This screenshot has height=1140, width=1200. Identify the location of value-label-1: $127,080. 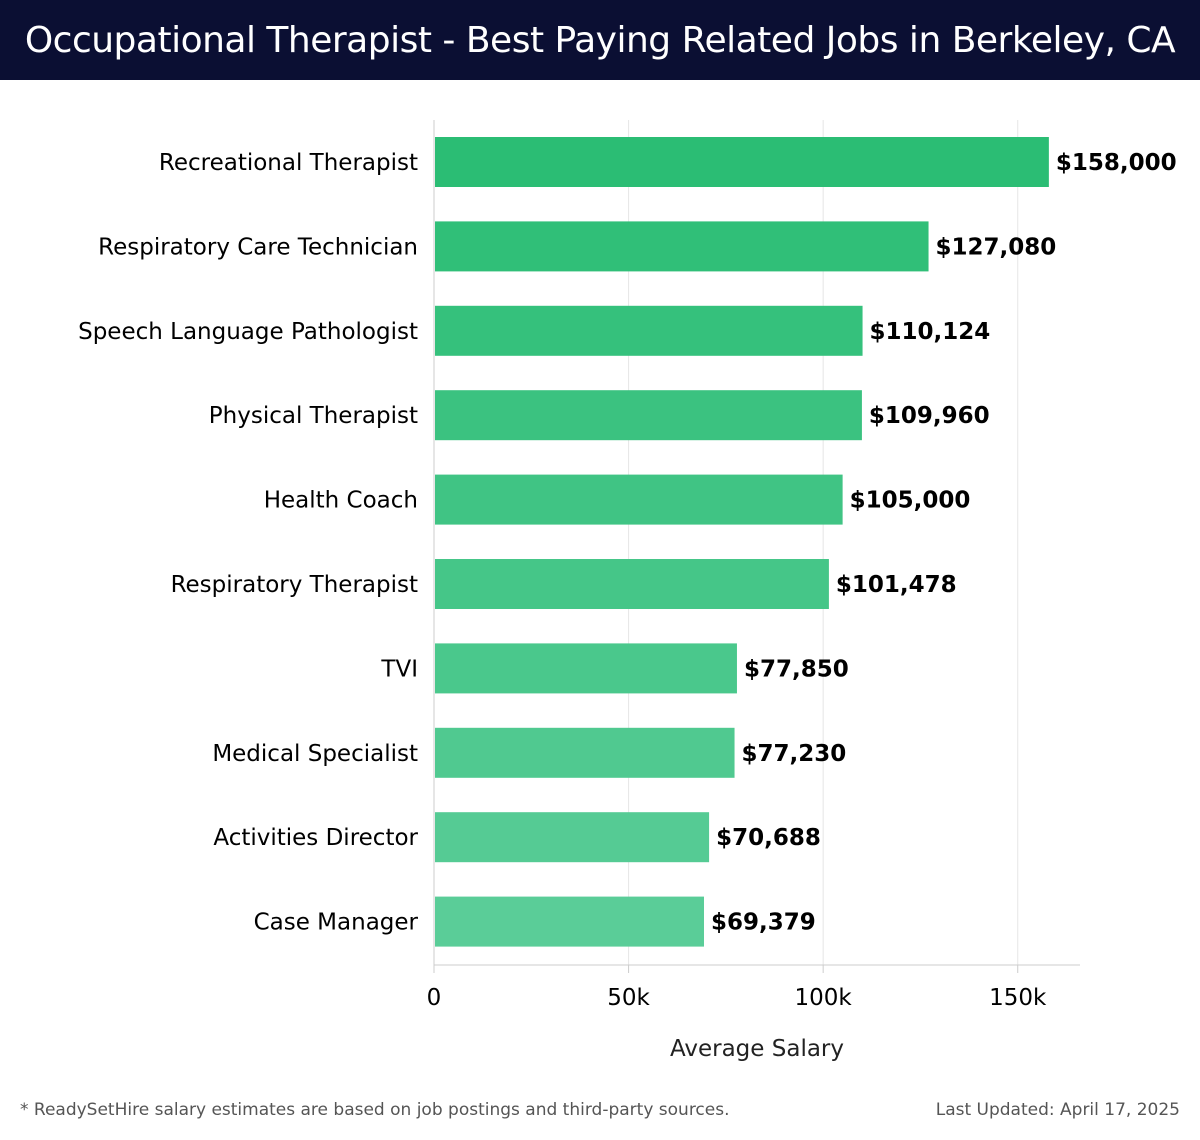
(996, 247).